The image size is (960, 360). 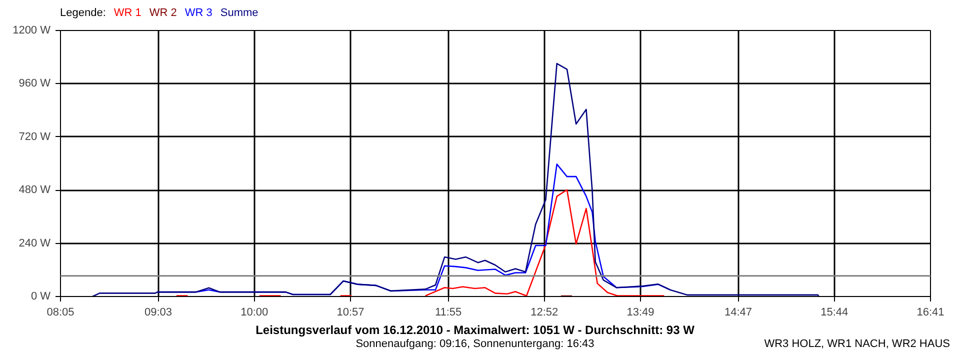 What do you see at coordinates (930, 312) in the screenshot?
I see `x-tick-label: 16:41` at bounding box center [930, 312].